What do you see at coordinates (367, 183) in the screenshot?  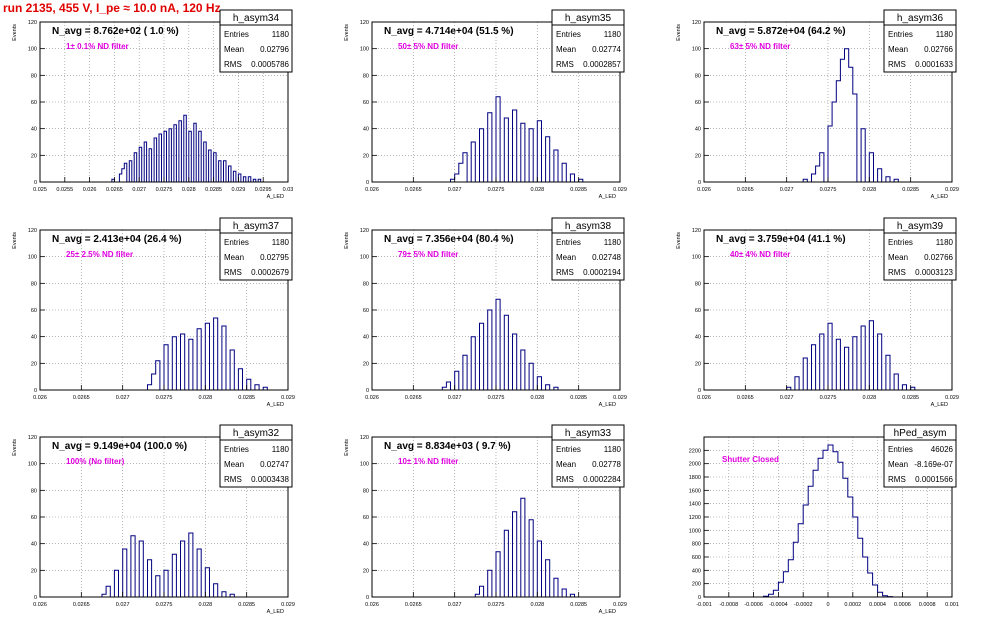 I see `y-tick-label: 0` at bounding box center [367, 183].